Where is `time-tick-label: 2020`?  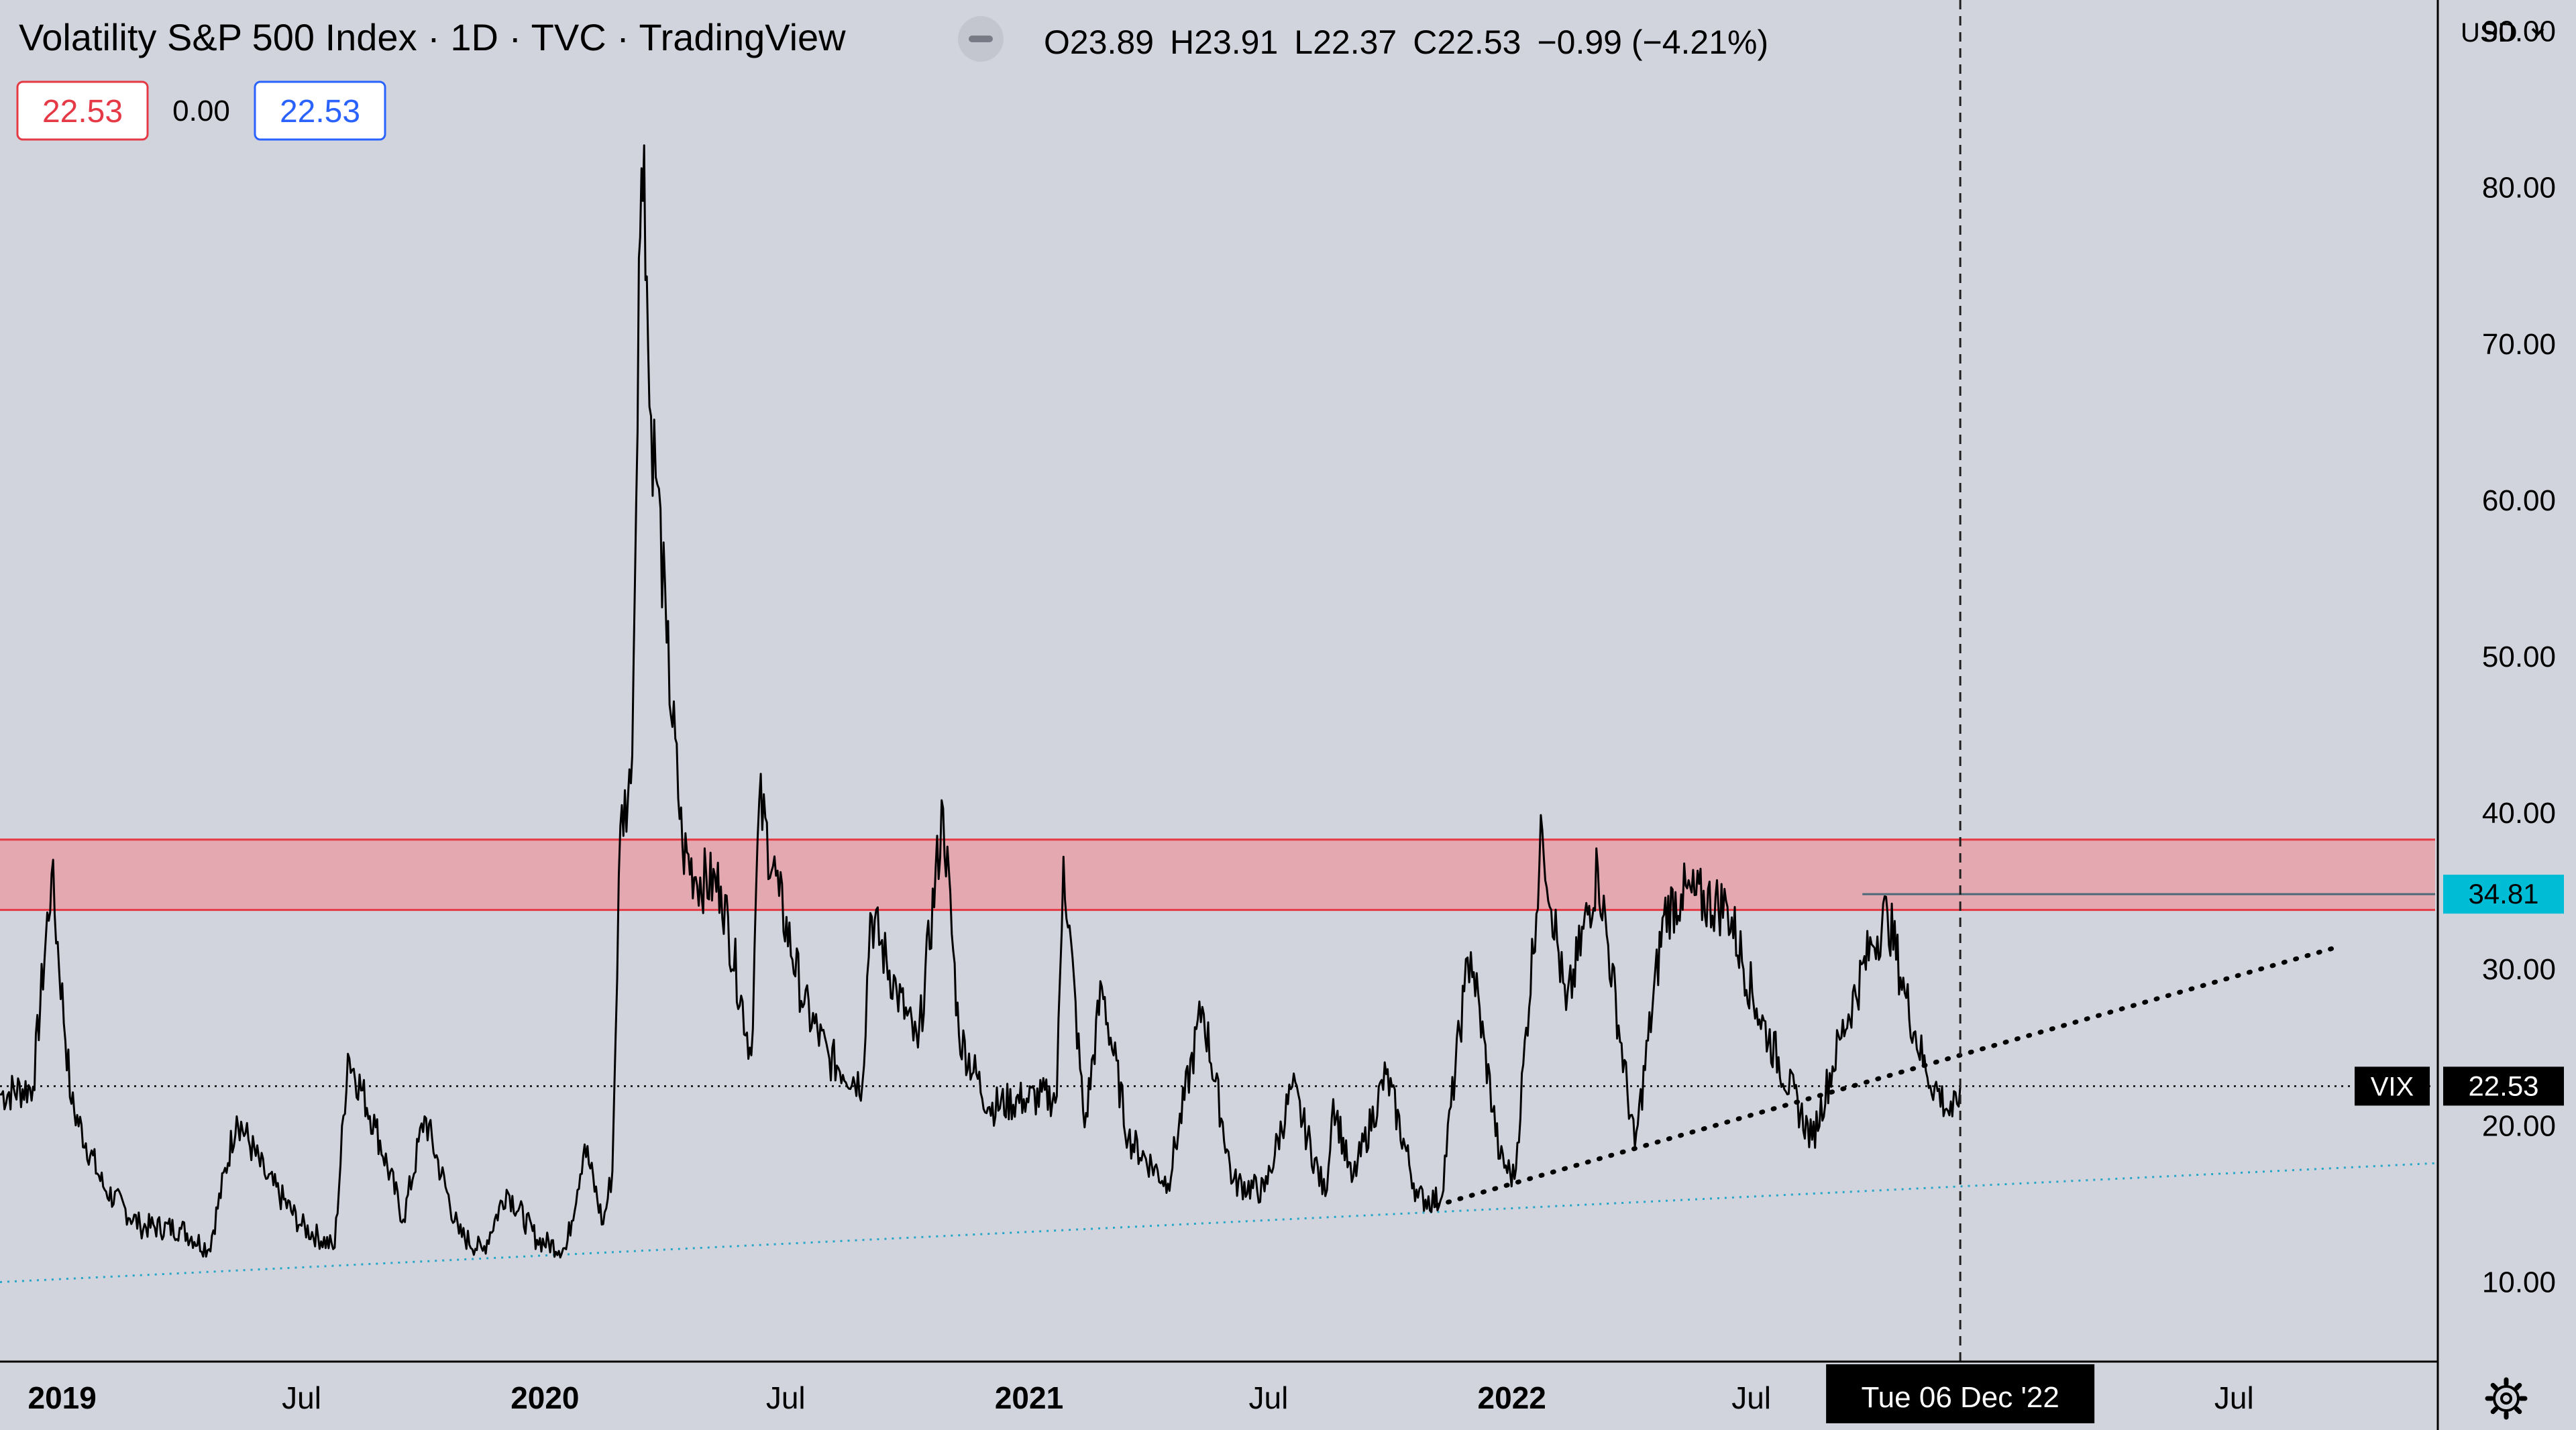 time-tick-label: 2020 is located at coordinates (545, 1397).